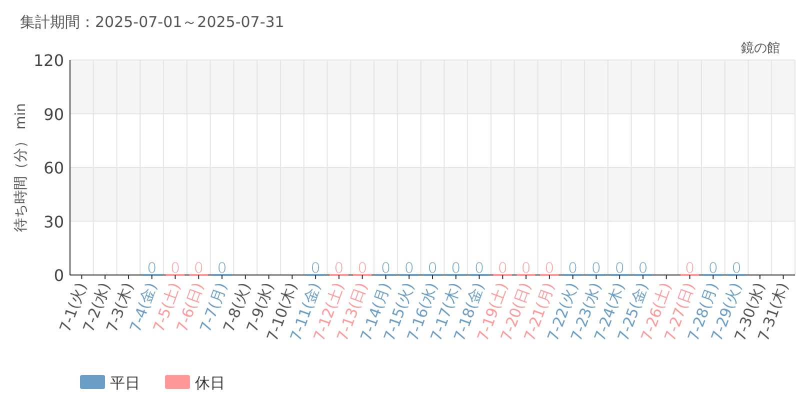  I want to click on y-tick-label: 30, so click(54, 222).